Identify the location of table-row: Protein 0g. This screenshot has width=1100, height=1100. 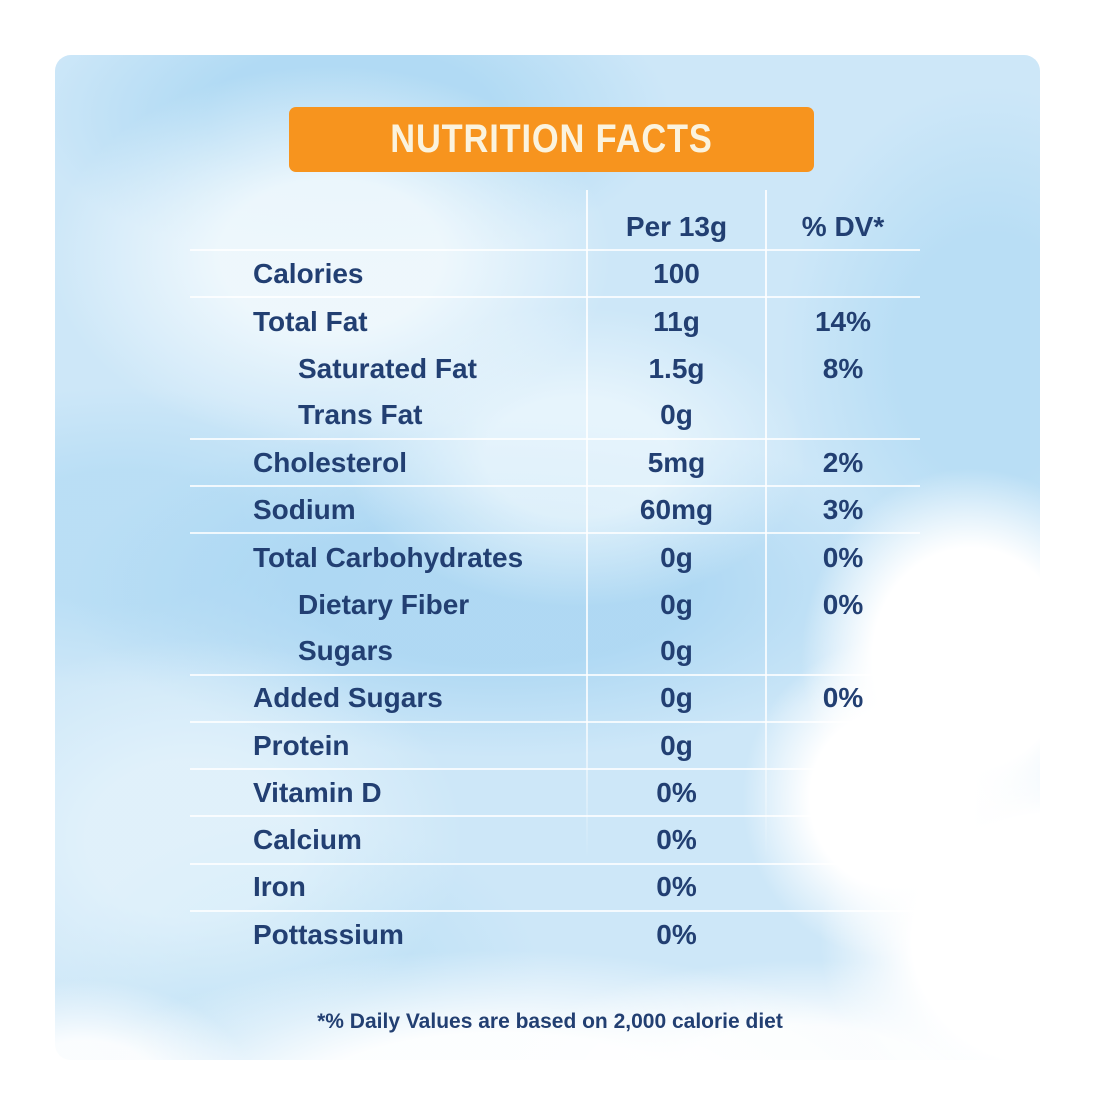
(555, 747).